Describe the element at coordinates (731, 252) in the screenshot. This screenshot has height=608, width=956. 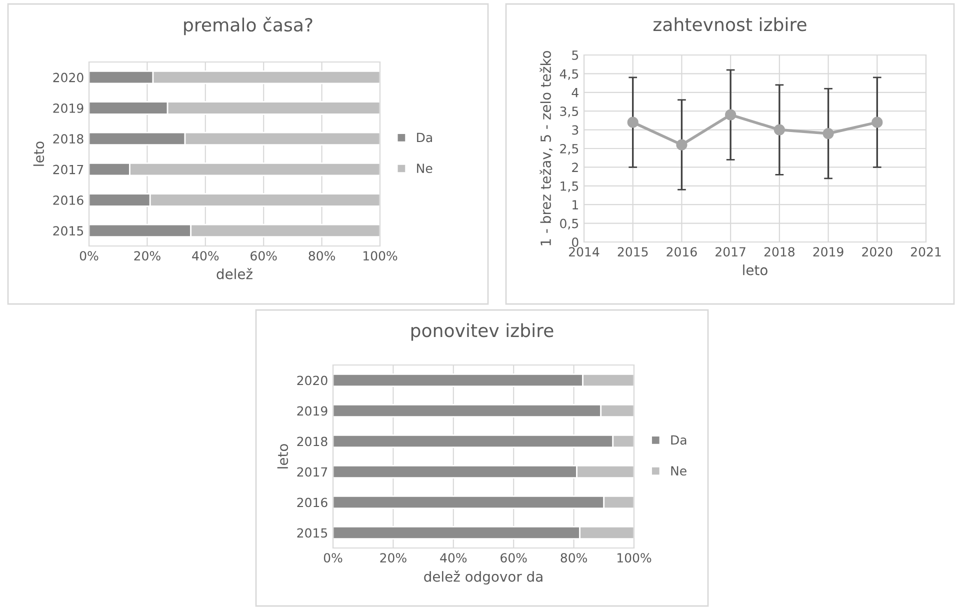
I see `x-tick-label: 2017` at that location.